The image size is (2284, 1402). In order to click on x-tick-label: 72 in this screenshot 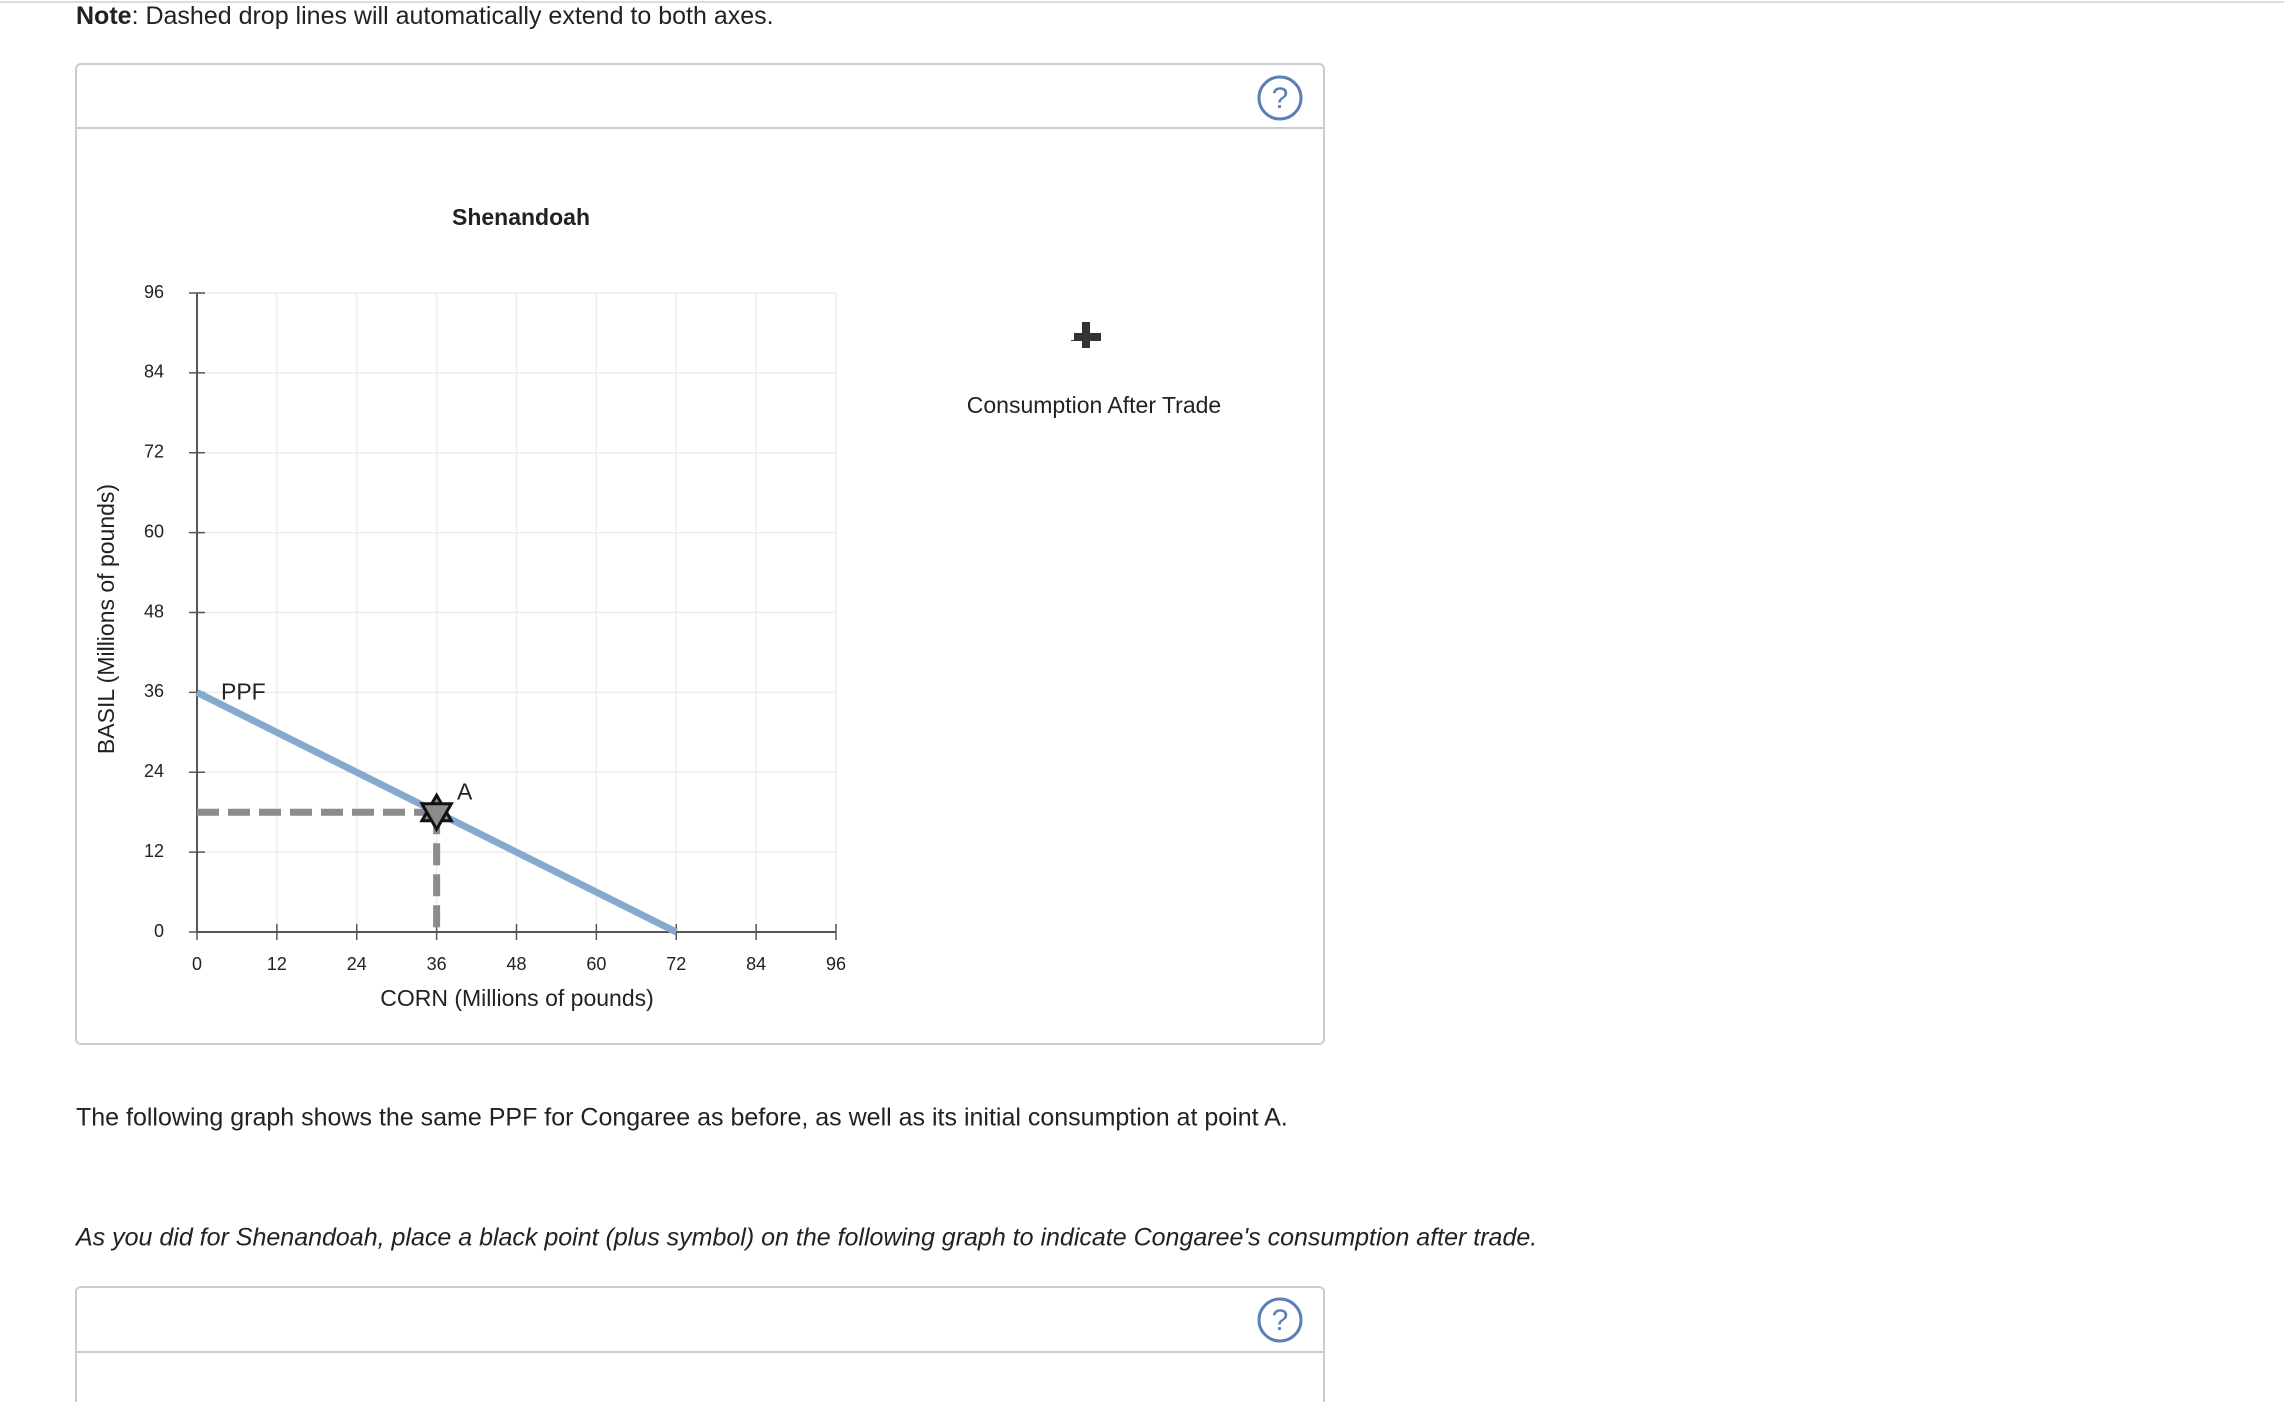, I will do `click(676, 964)`.